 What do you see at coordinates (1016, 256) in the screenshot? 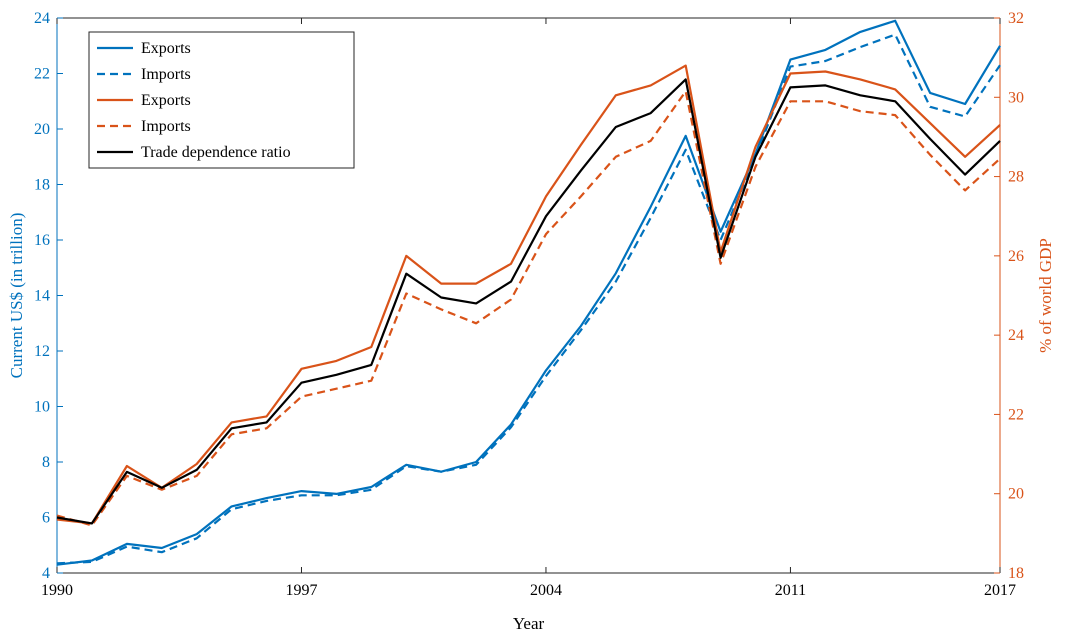
I see `y-right-tick-label: 26` at bounding box center [1016, 256].